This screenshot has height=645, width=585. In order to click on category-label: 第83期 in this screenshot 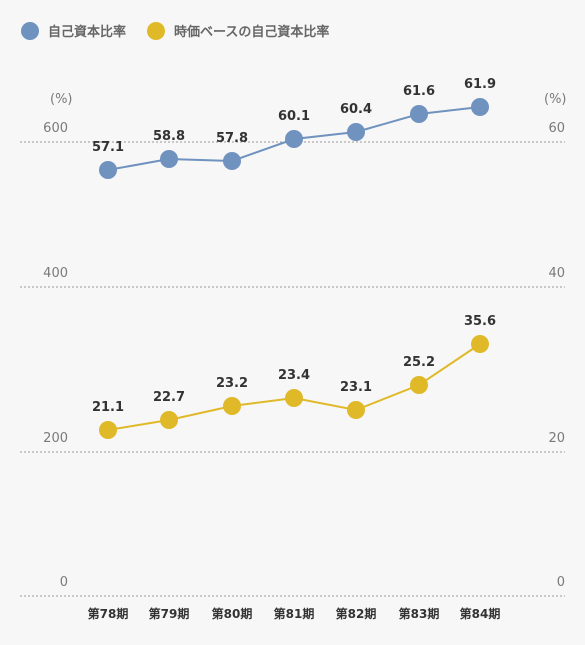, I will do `click(419, 613)`.